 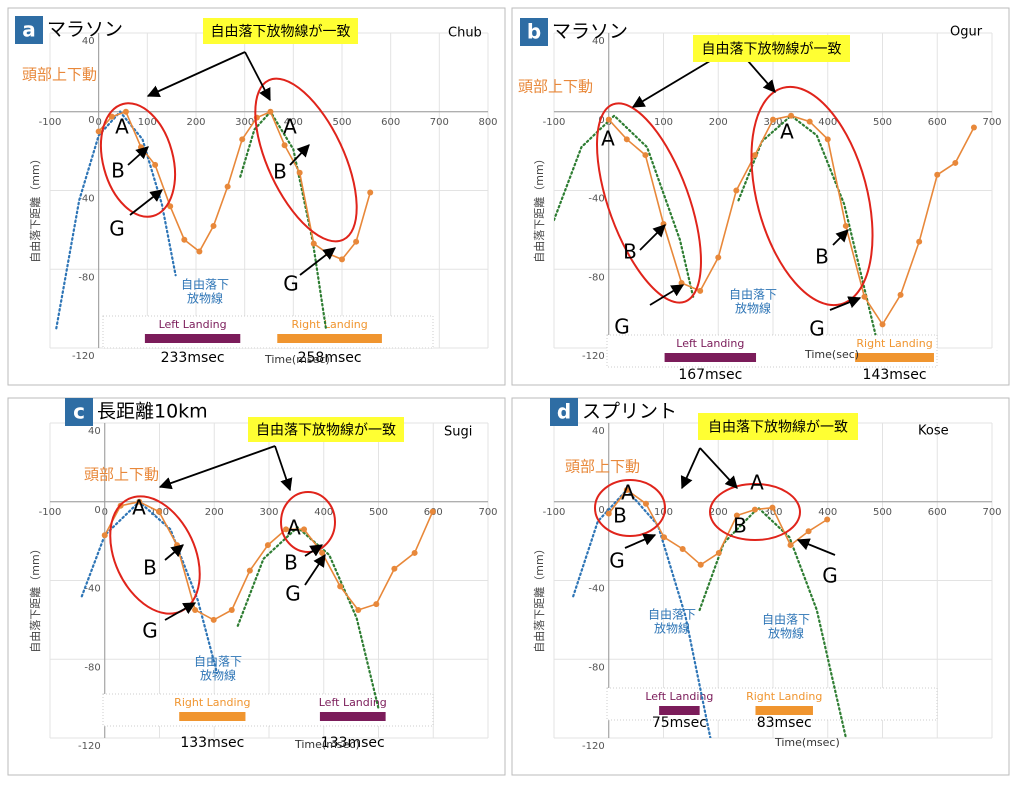 I want to click on y-axis-label: 自由落下距離（mm）, so click(x=539, y=597).